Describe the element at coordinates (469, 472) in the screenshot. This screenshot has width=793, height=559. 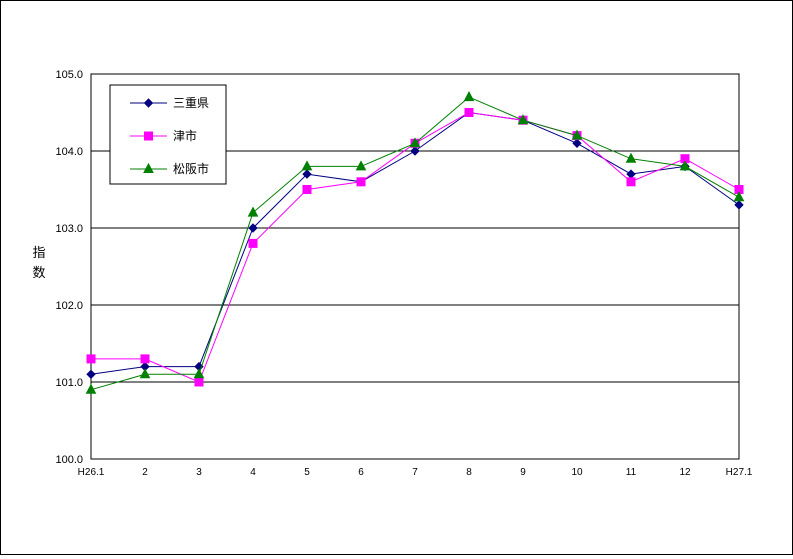
I see `x-tick-label: 8` at that location.